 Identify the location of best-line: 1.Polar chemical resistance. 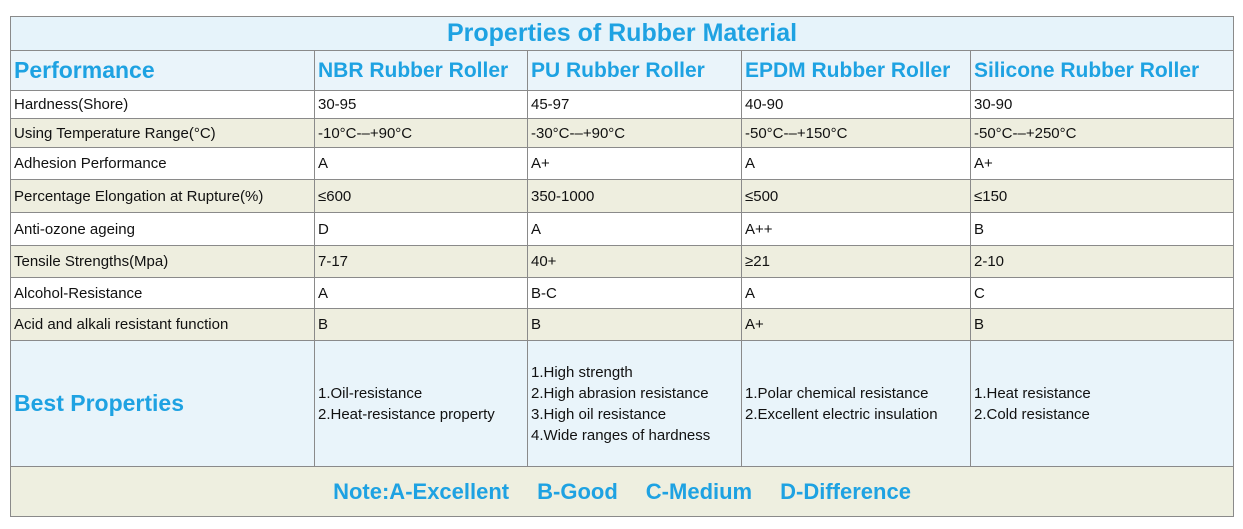
(837, 393).